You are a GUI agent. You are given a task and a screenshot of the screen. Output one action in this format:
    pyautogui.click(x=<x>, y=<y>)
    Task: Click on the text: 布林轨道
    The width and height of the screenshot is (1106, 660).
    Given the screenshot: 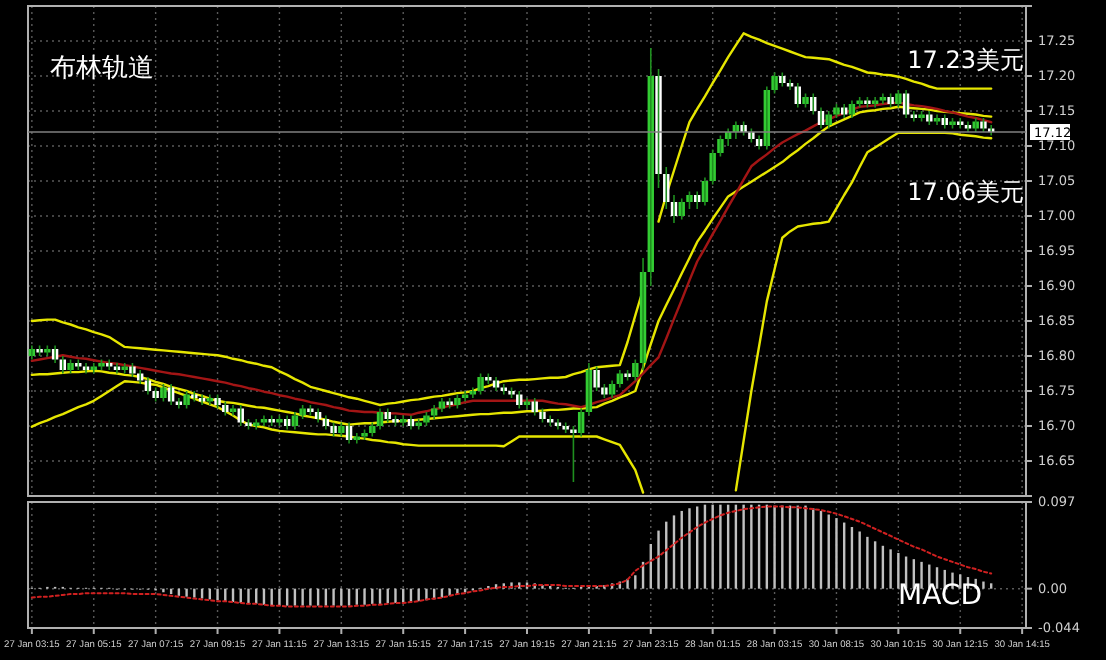 What is the action you would take?
    pyautogui.click(x=102, y=69)
    